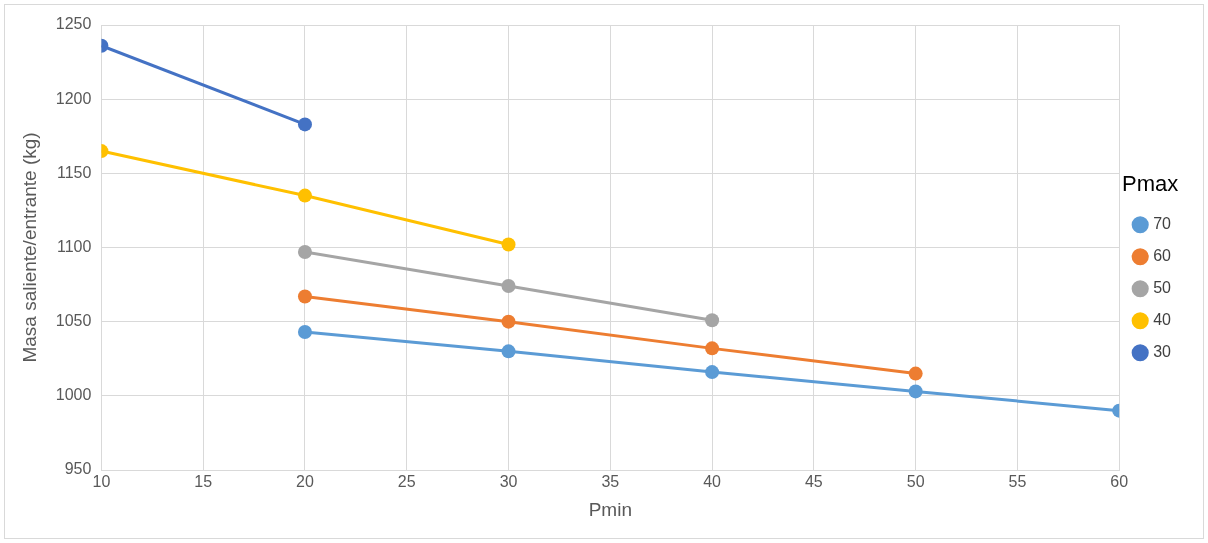 The image size is (1208, 543). Describe the element at coordinates (406, 482) in the screenshot. I see `x-tick-label: 25` at that location.